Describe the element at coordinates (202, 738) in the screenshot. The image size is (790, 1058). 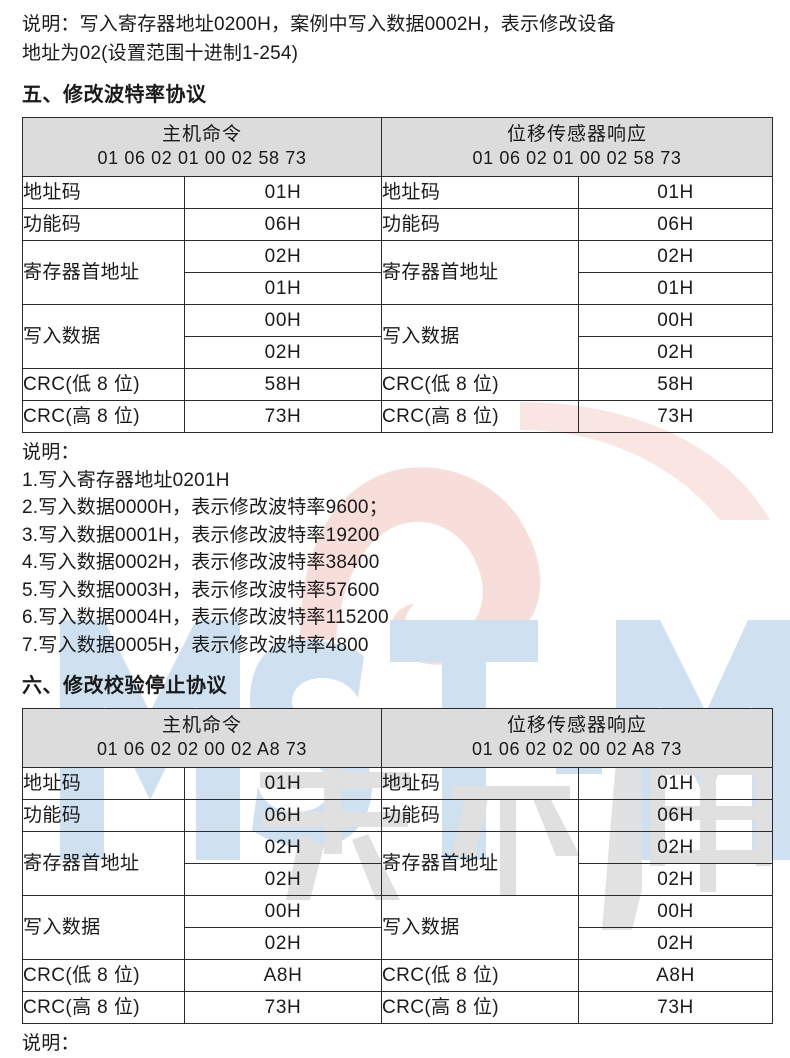
I see `header-host-command: 主机命令 01 06 02 02 00 02 A8 73` at that location.